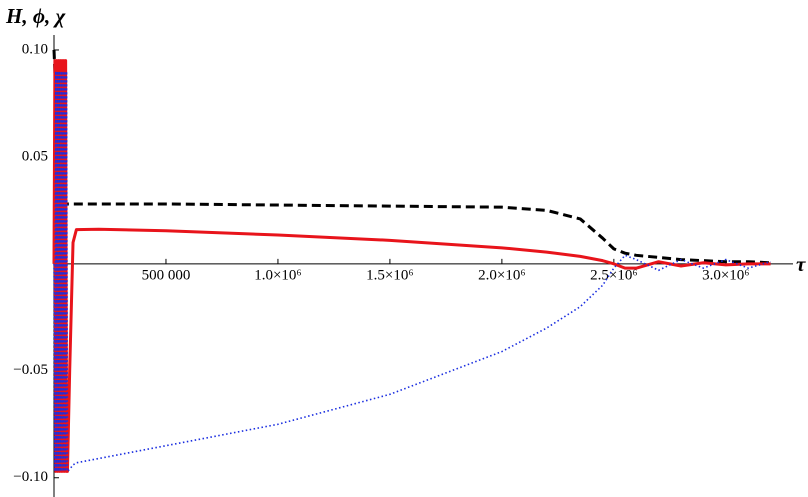 The height and width of the screenshot is (497, 808). What do you see at coordinates (35, 16) in the screenshot?
I see `y-axis-label: H, ϕ, χ` at bounding box center [35, 16].